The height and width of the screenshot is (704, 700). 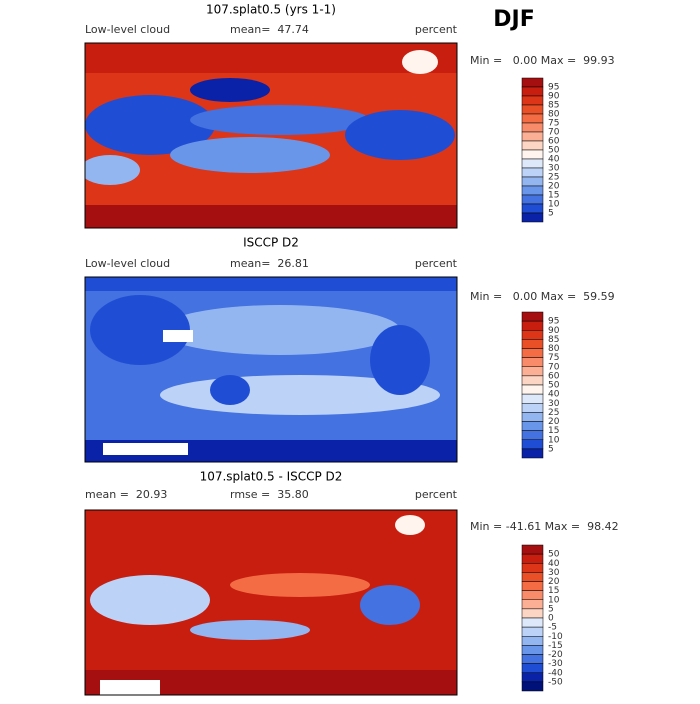 I want to click on panel-title: 107.splat0.5 (yrs 1-1), so click(x=271, y=10).